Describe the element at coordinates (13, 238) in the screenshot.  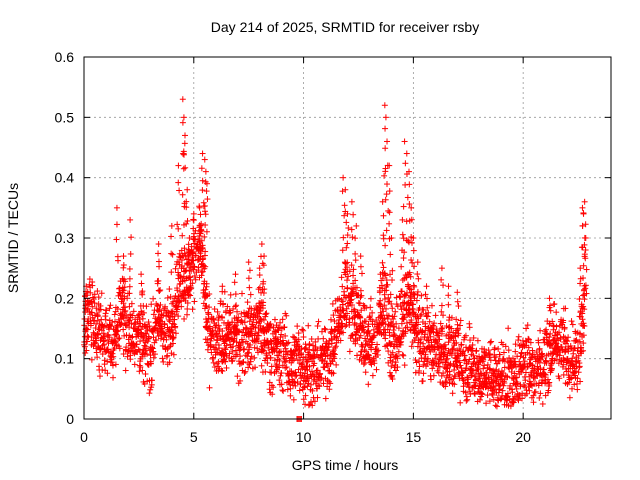
I see `y-axis-label: SRMTID / TECUs` at that location.